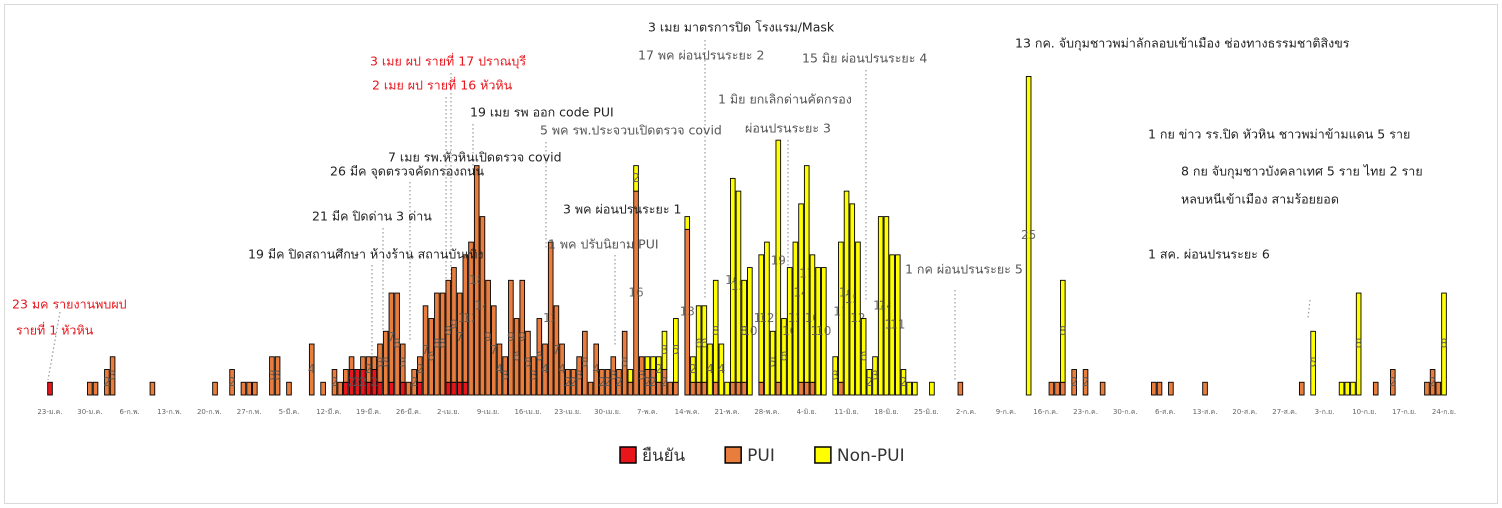  Describe the element at coordinates (169, 412) in the screenshot. I see `x-tick-label: 13-ก.พ.` at that location.